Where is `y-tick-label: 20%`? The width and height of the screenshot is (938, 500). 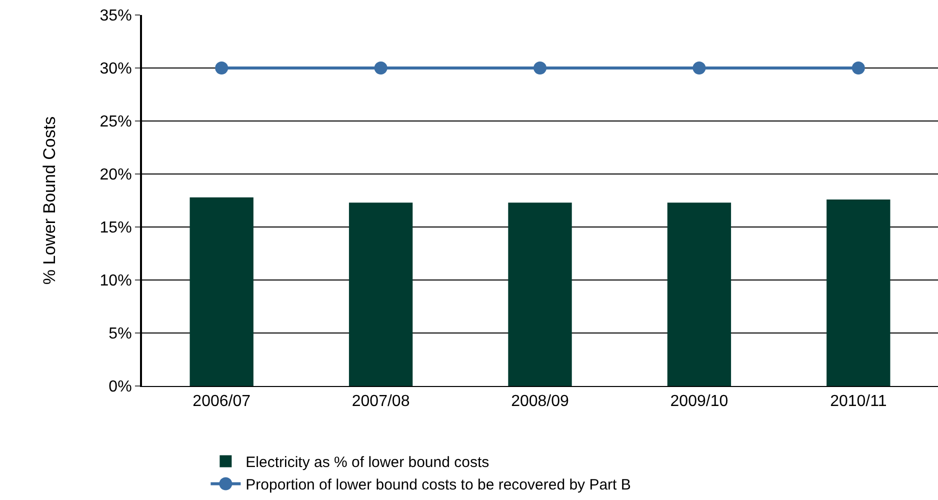 y-tick-label: 20% is located at coordinates (116, 175).